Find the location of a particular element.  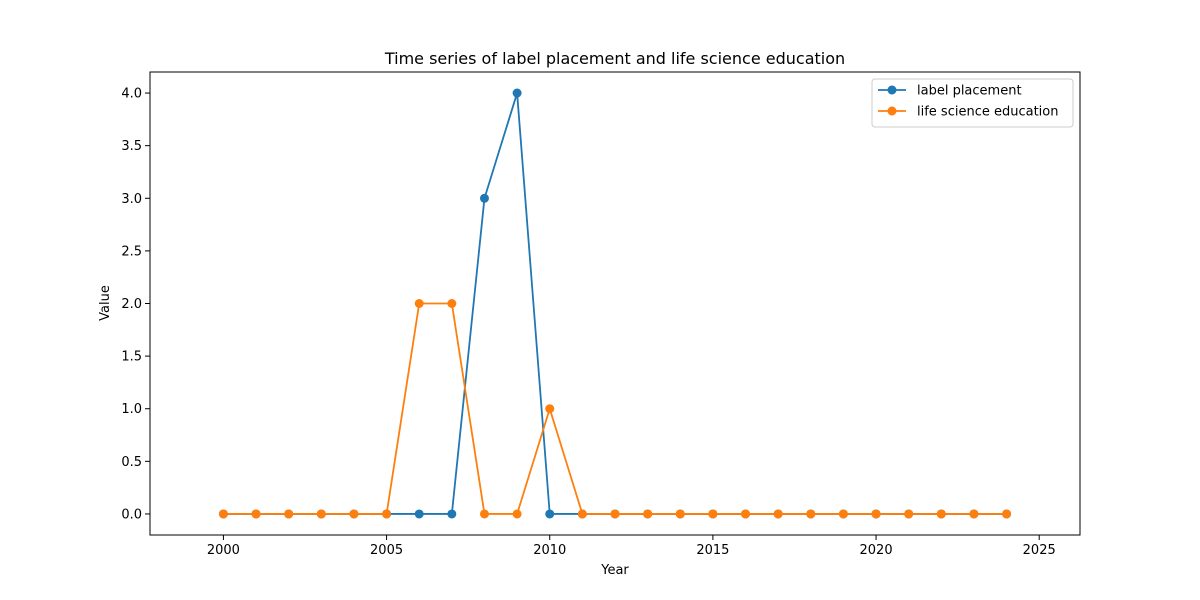

x-tick-label: 2015 is located at coordinates (712, 550).